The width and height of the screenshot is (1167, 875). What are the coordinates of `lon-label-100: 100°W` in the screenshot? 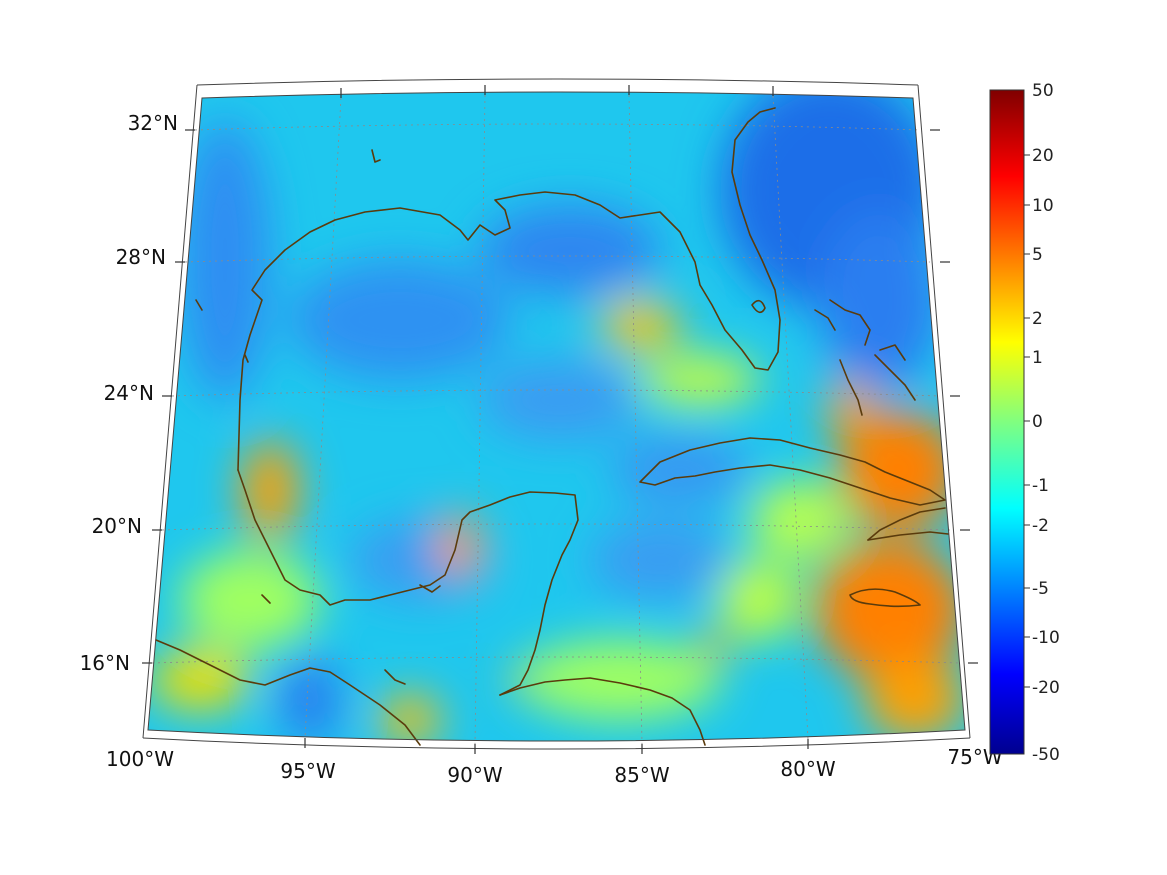 It's located at (140, 759).